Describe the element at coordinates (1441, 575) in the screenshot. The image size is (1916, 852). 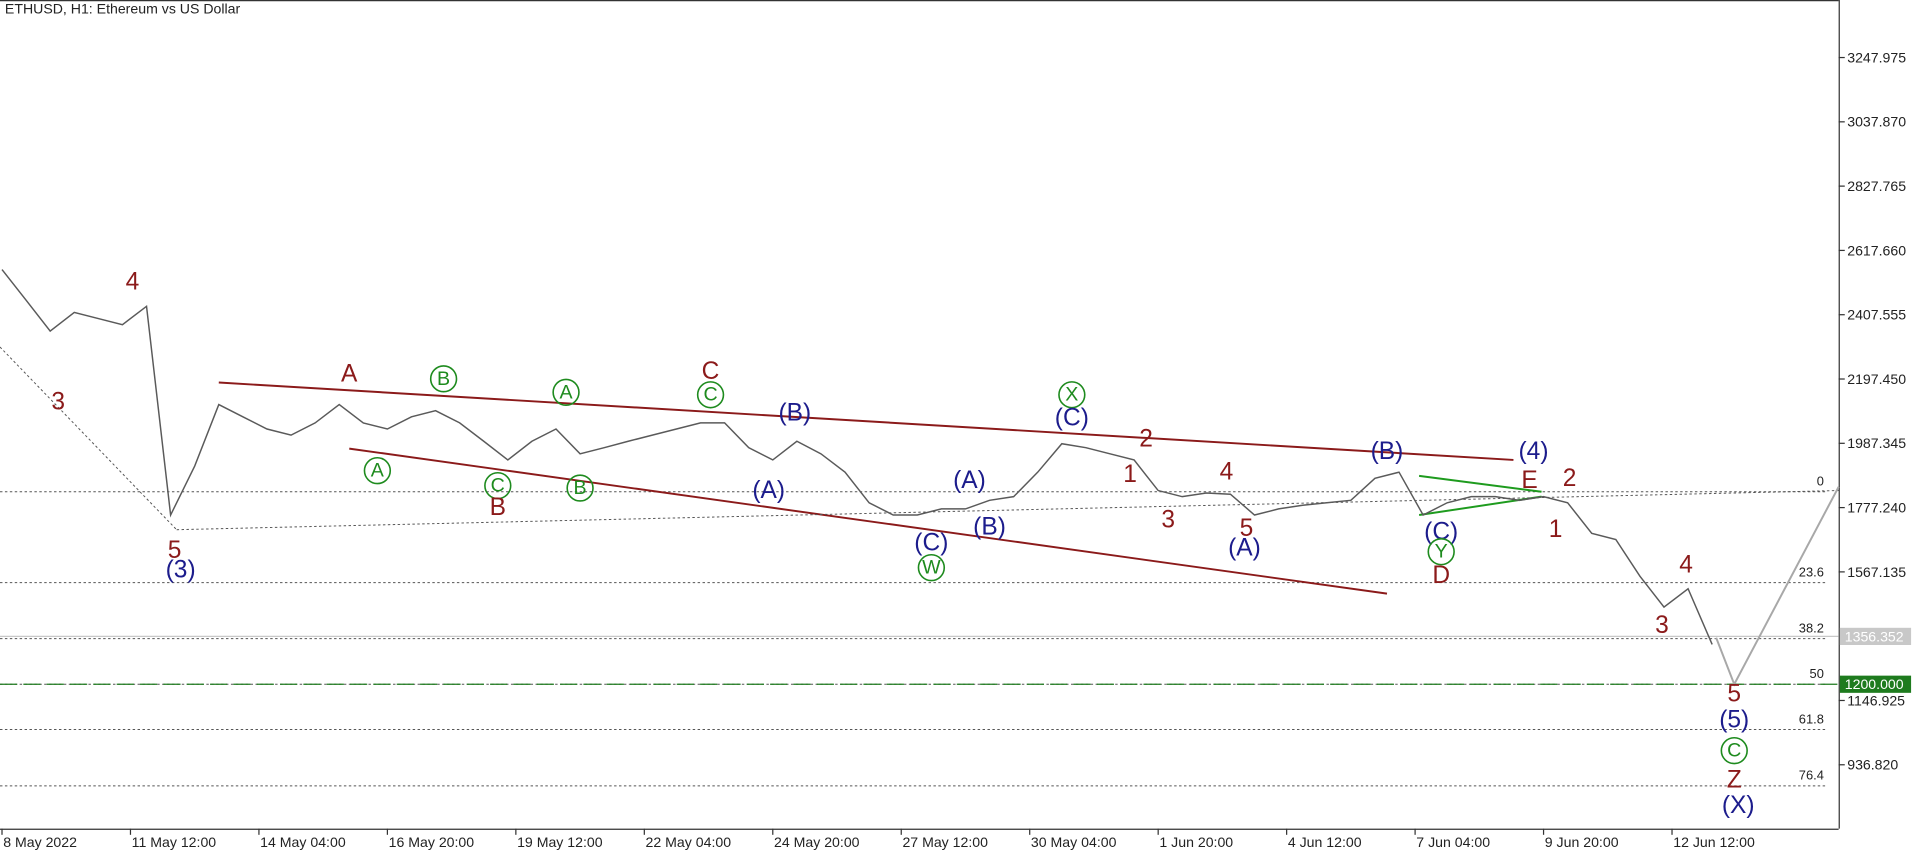
I see `wave-label: D` at that location.